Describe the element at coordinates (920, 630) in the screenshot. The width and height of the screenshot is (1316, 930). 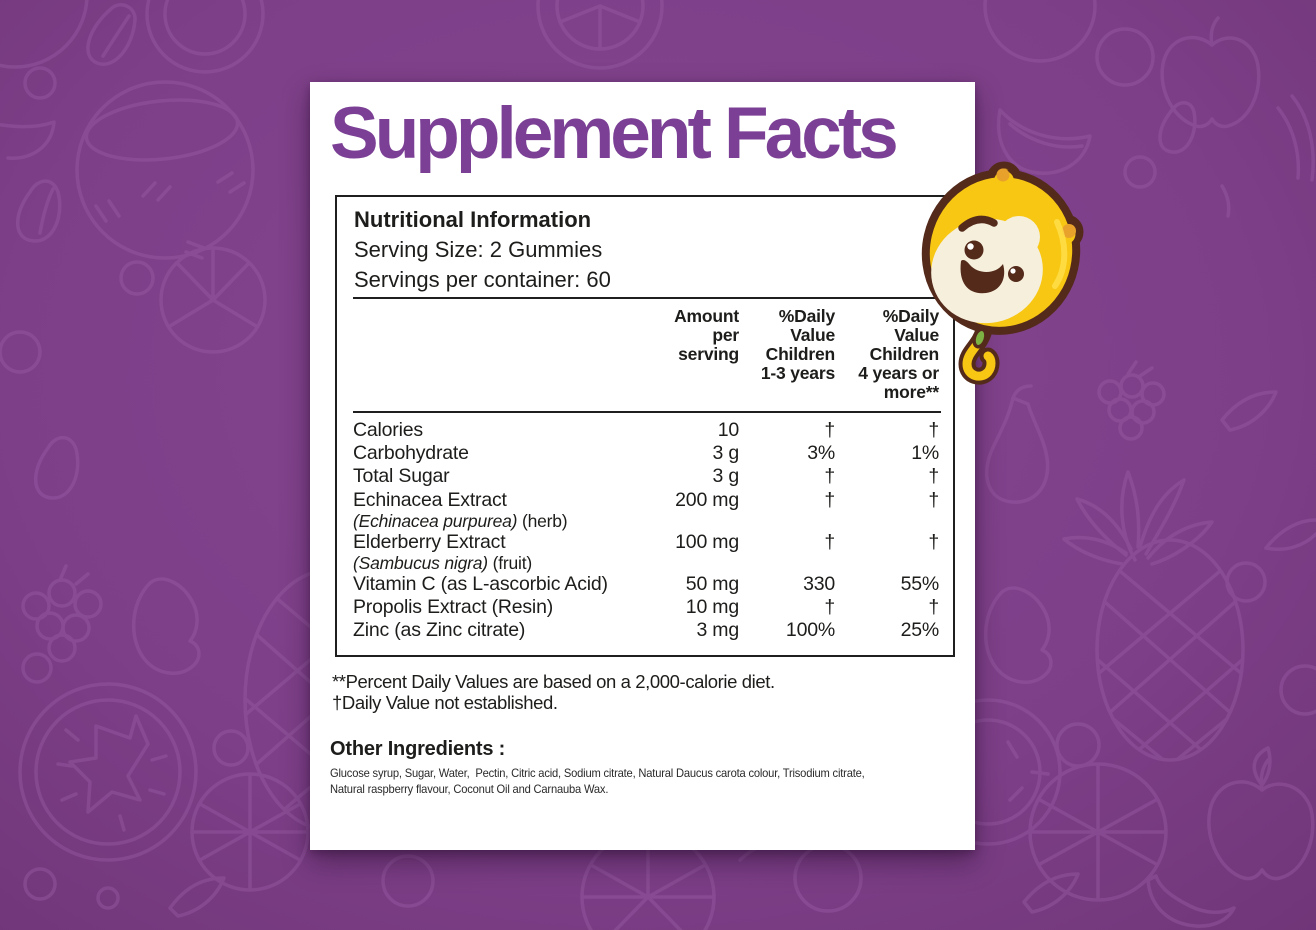
I see `dv2-value: 25%` at that location.